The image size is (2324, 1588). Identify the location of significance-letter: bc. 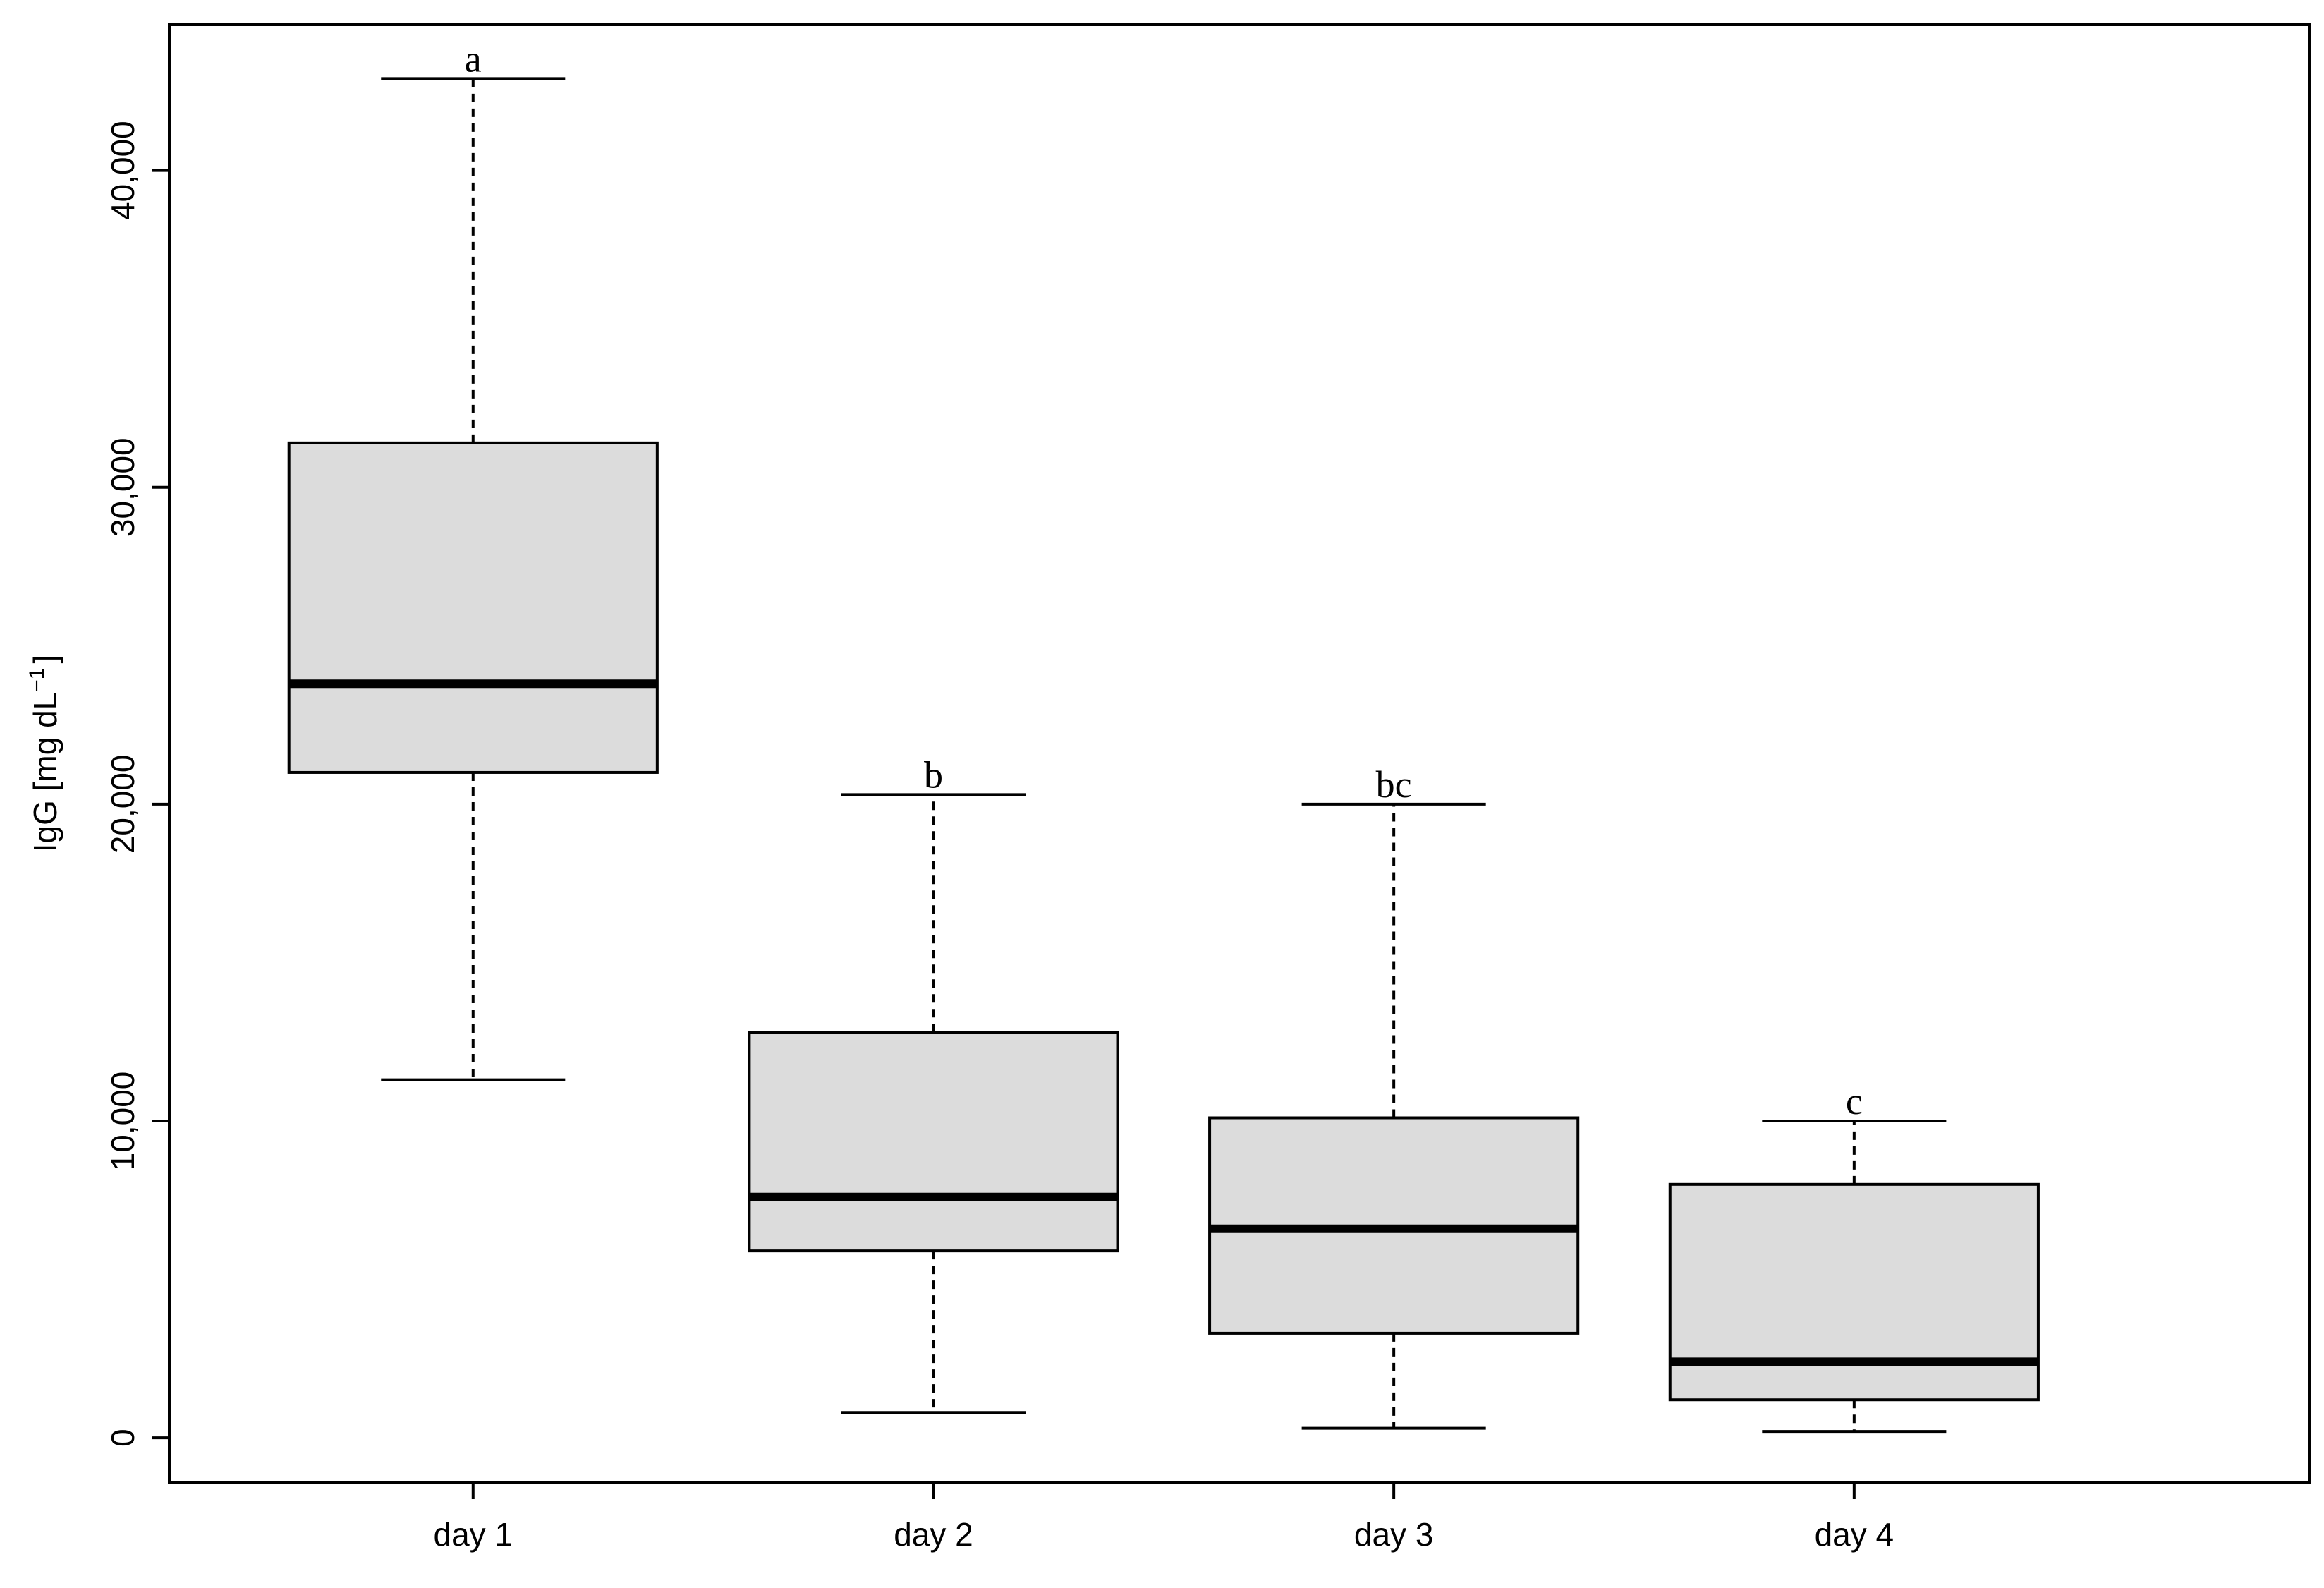
(1394, 784).